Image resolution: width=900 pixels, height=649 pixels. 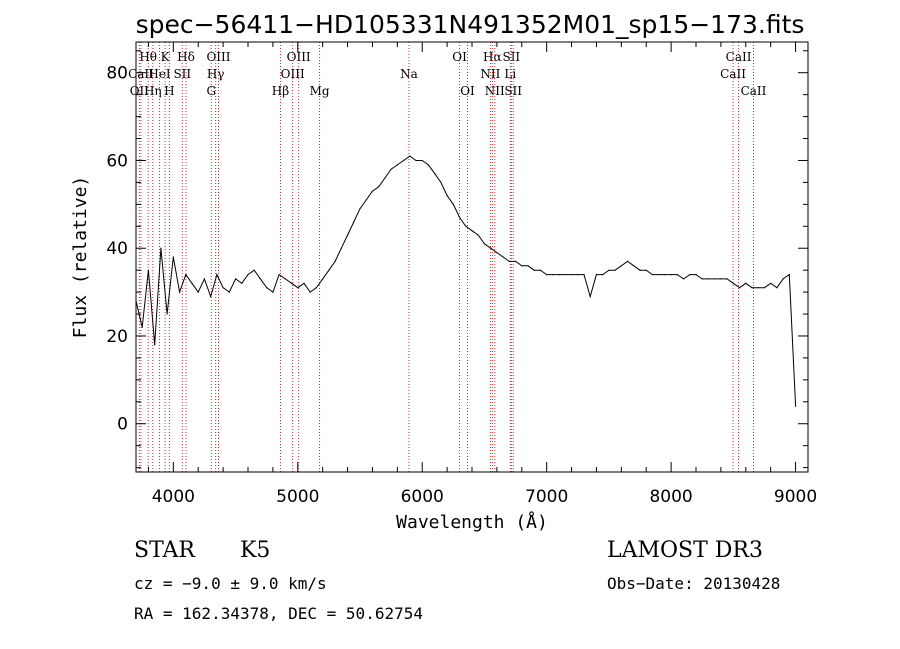 I want to click on spectral-line-label: Hη, so click(x=153, y=91).